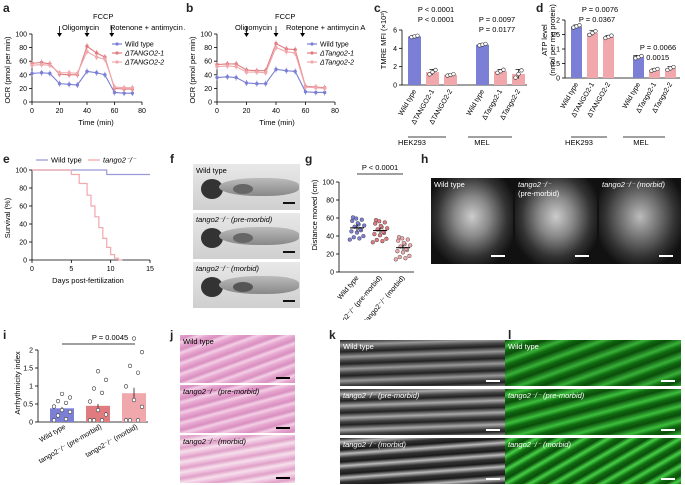 Image resolution: width=685 pixels, height=485 pixels. I want to click on caption-line-2: (pre-morbid), so click(539, 193).